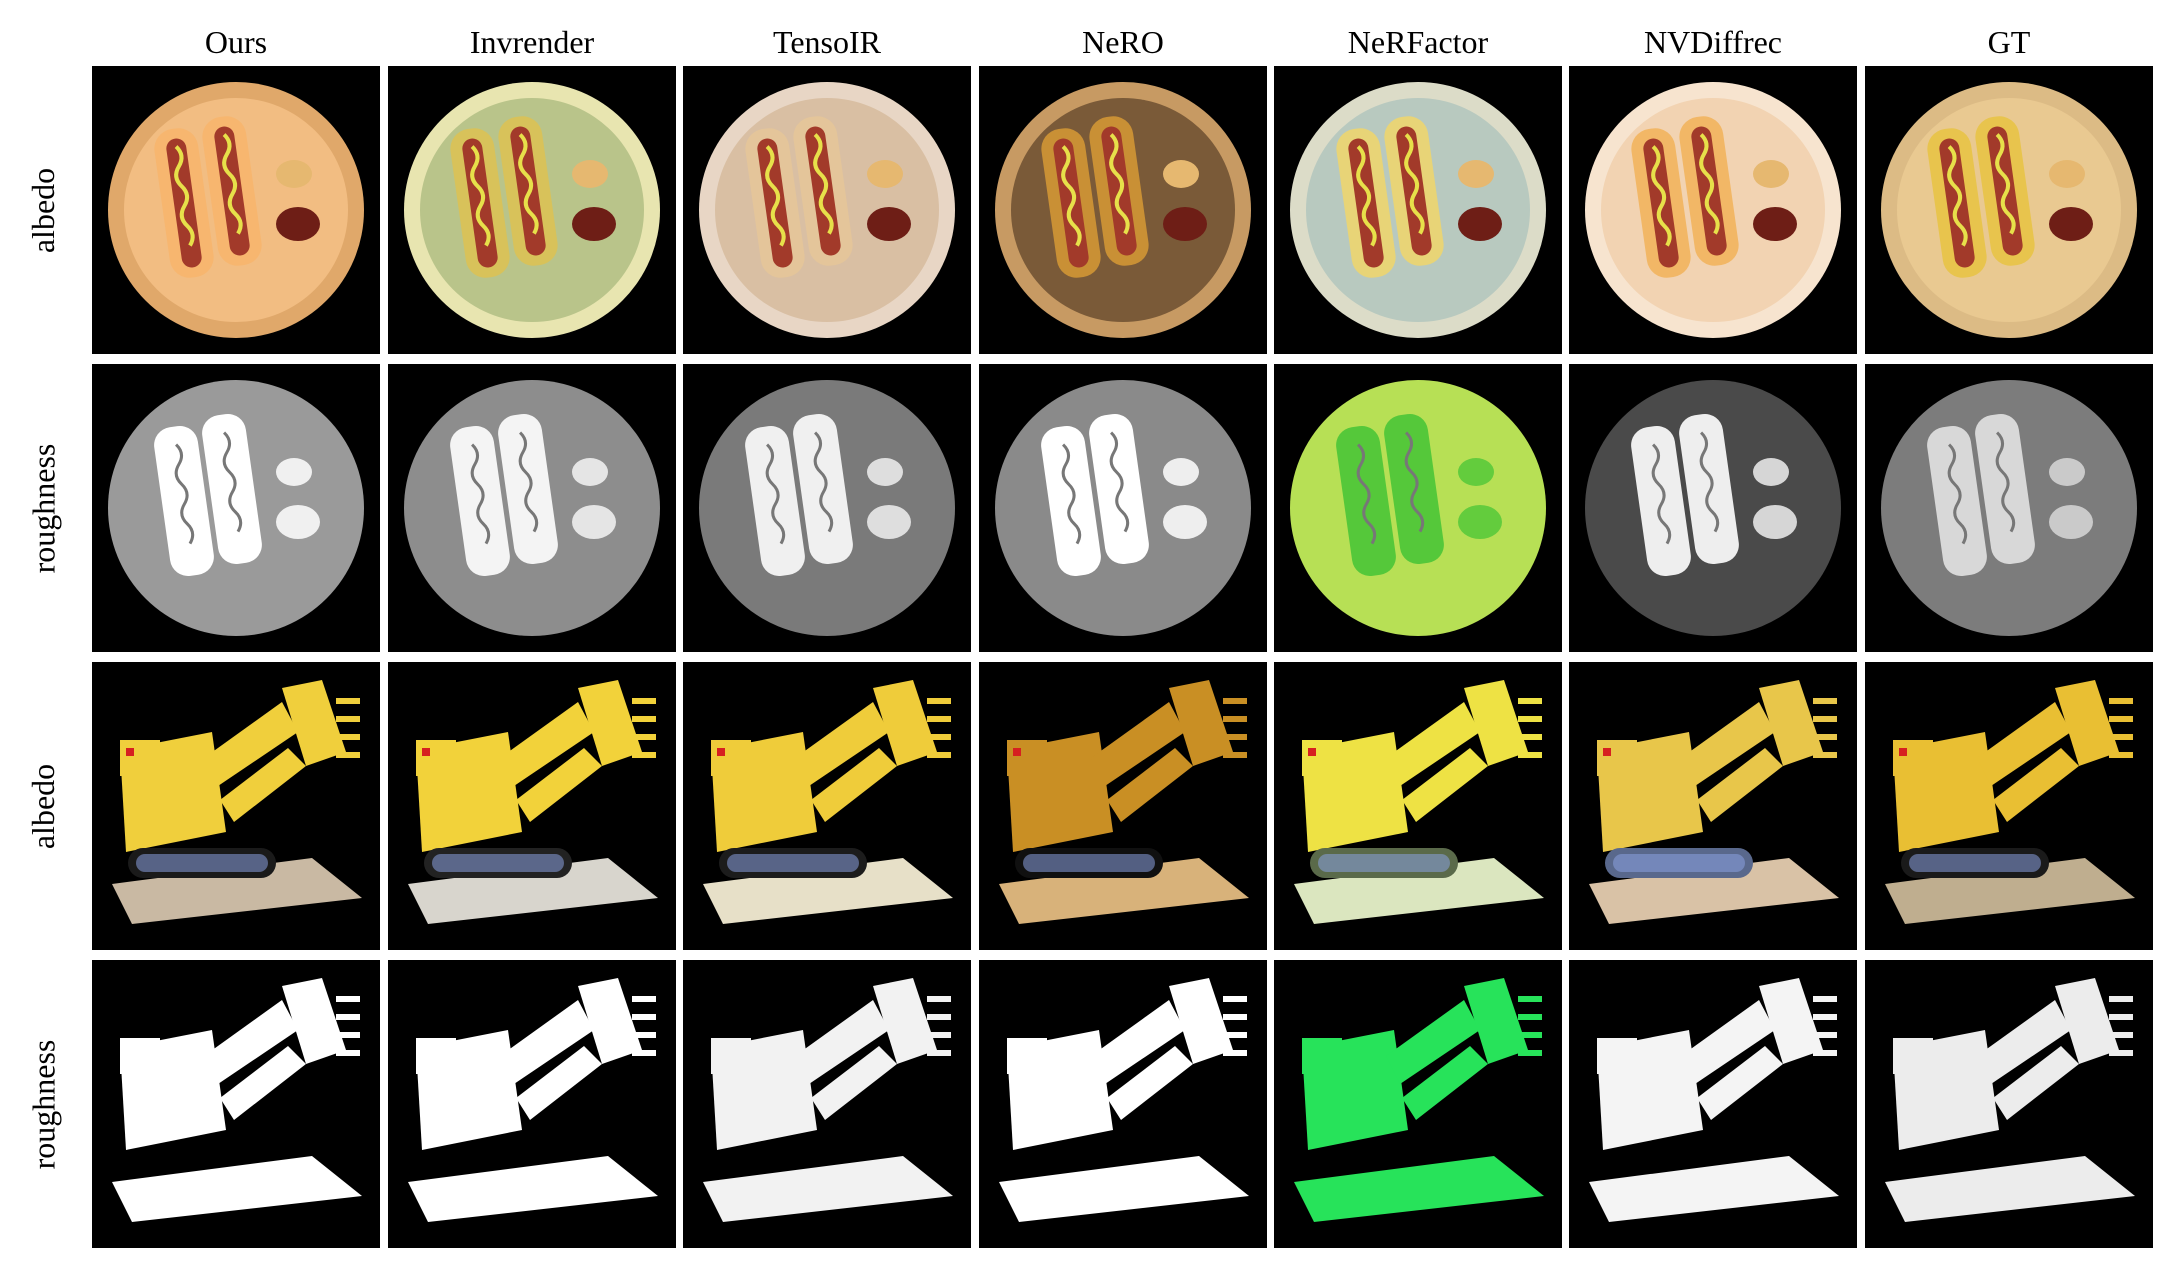 The image size is (2168, 1262). I want to click on column-header-ours: Ours, so click(236, 42).